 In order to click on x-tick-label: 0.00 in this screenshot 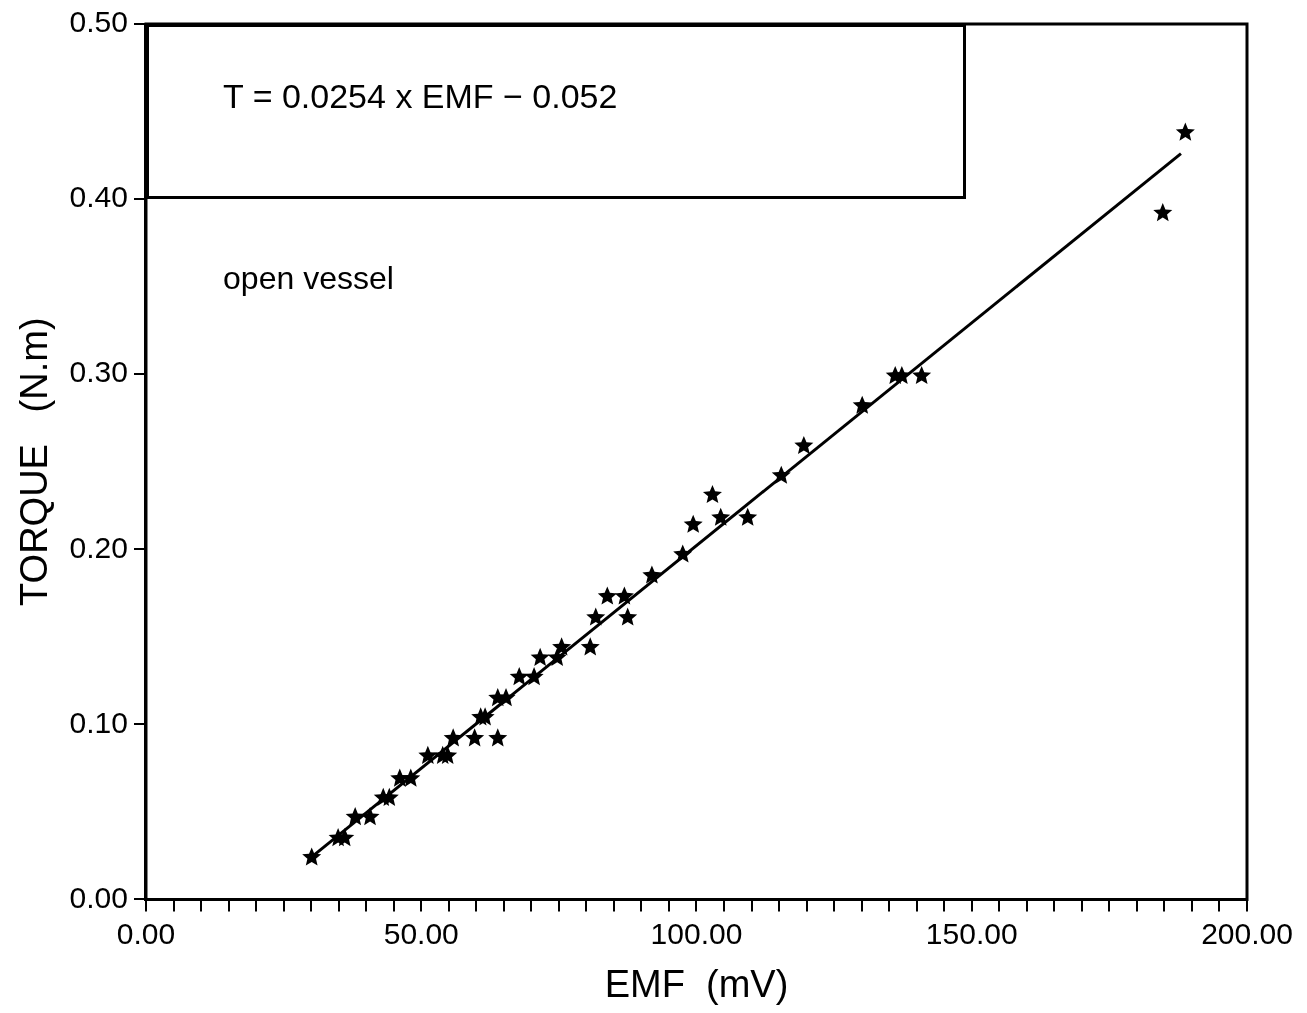, I will do `click(146, 933)`.